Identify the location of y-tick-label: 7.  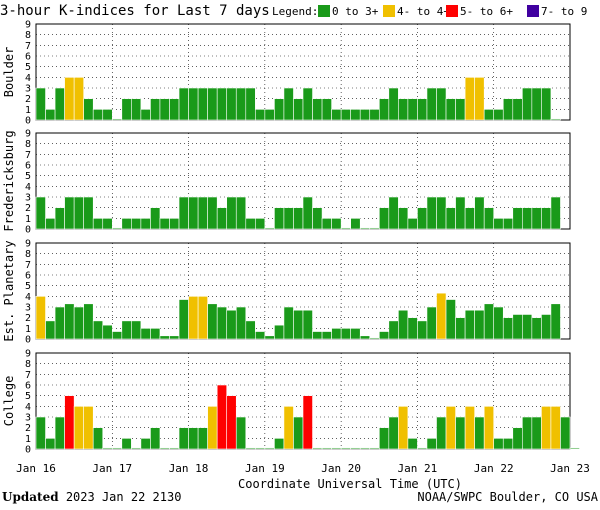
(28, 375).